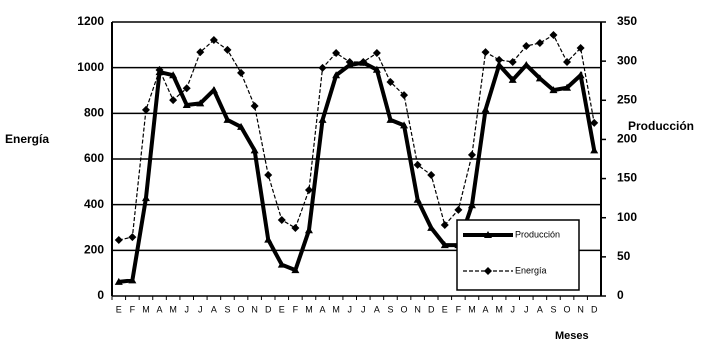  I want to click on legend-label: Producción, so click(537, 234).